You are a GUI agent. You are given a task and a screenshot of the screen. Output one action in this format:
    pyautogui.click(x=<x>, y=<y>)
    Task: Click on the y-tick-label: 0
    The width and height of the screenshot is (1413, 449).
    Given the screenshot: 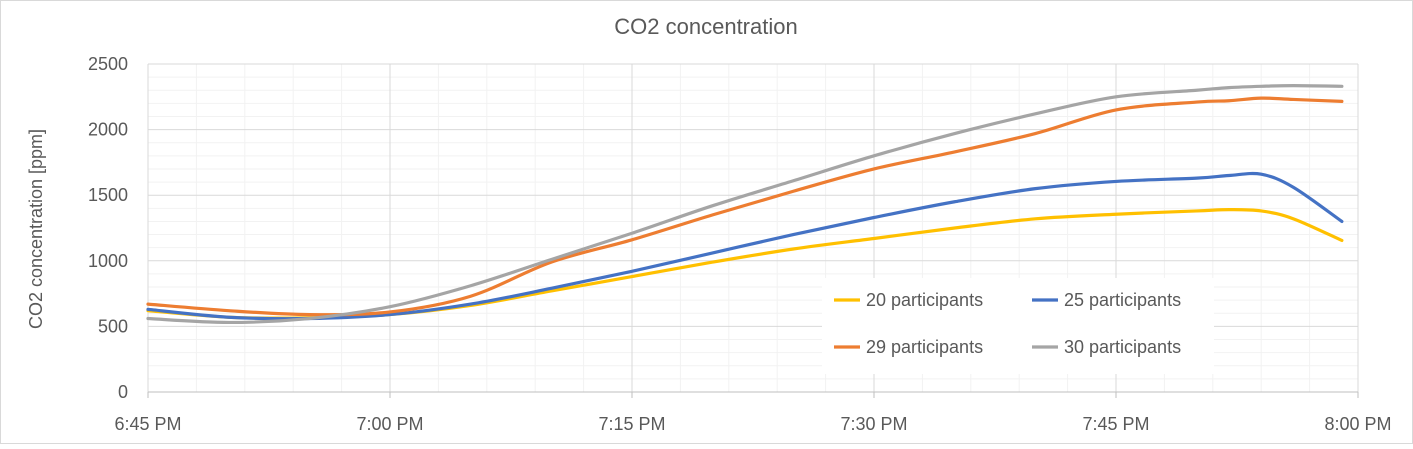 What is the action you would take?
    pyautogui.click(x=123, y=392)
    